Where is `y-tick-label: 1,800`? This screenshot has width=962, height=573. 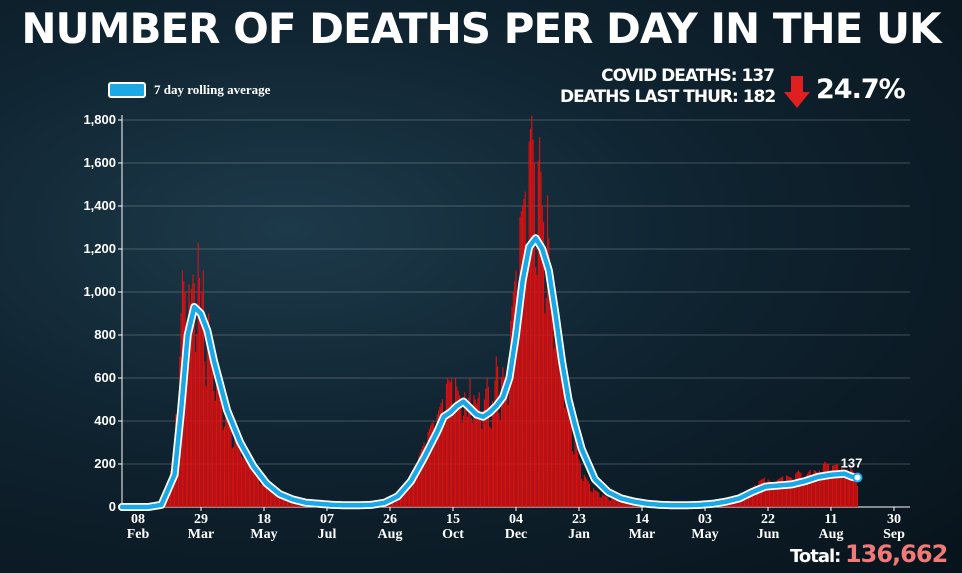 y-tick-label: 1,800 is located at coordinates (99, 119).